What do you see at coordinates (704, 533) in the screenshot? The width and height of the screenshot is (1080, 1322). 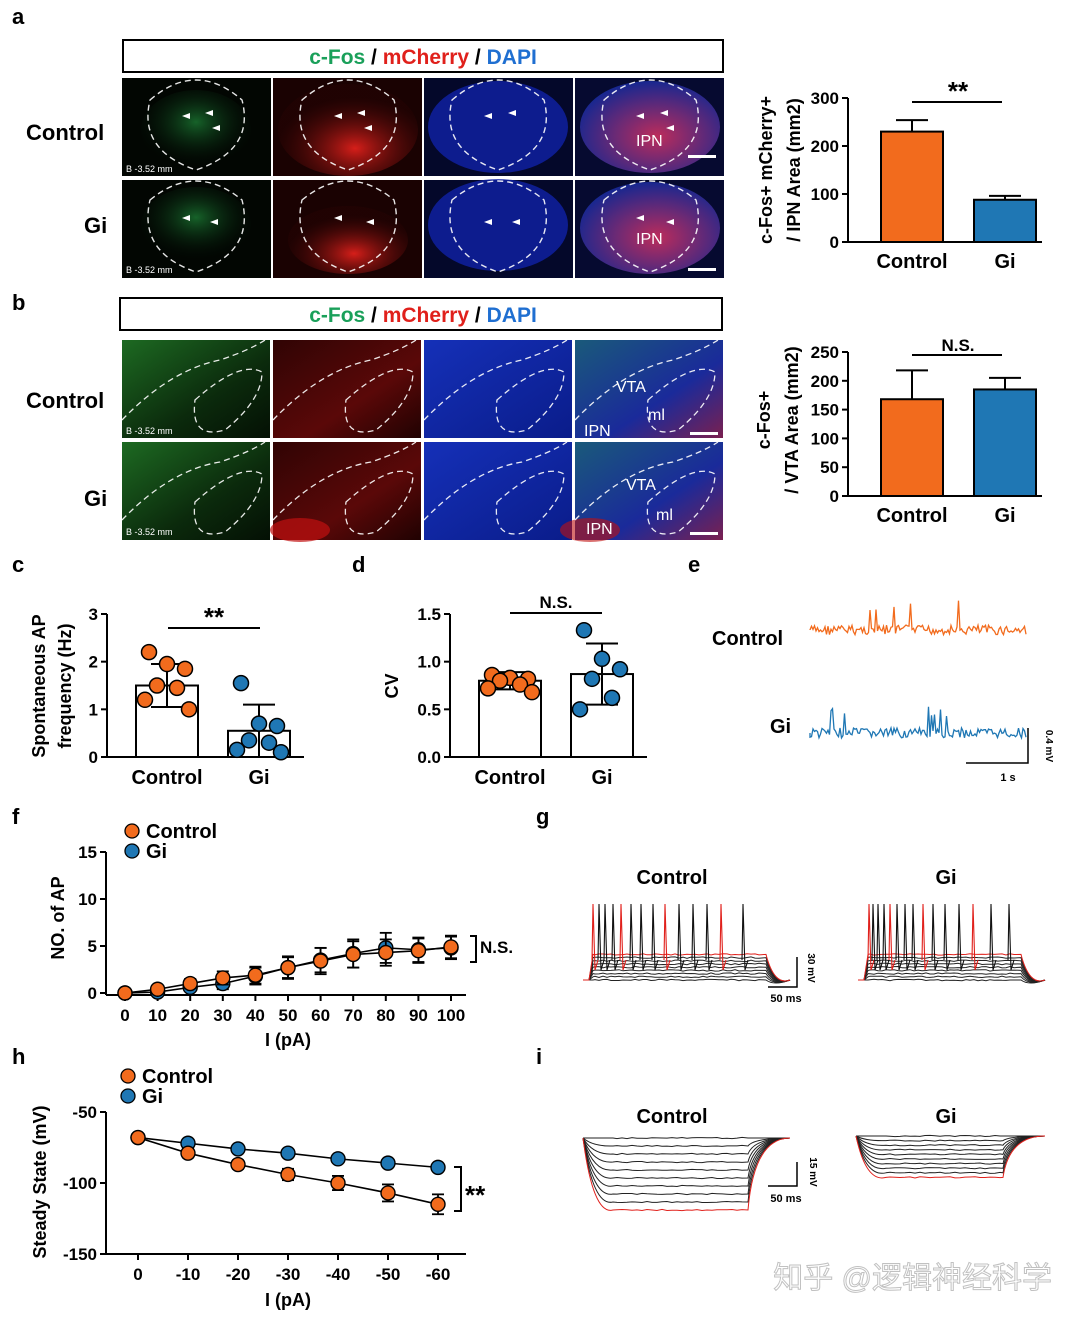 I see `scale-bar-b2` at bounding box center [704, 533].